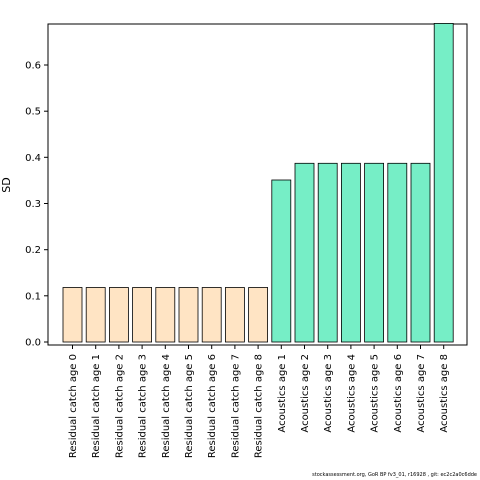  I want to click on y-tick-label-2: 0.2, so click(33, 250).